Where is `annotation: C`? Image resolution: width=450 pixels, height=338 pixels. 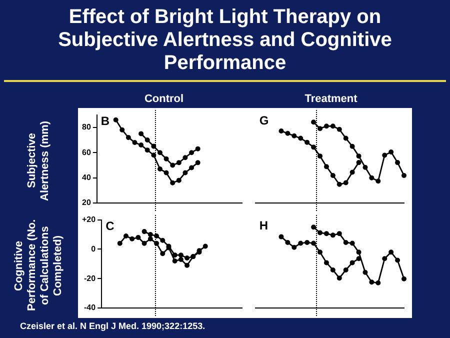
annotation: C is located at coordinates (110, 226).